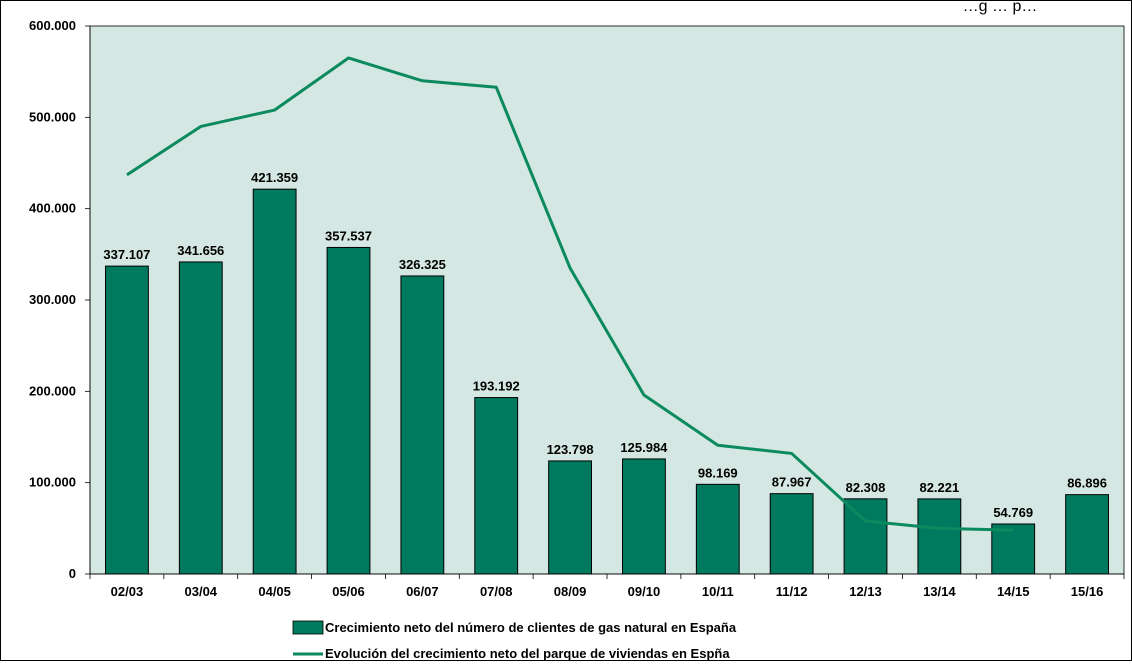 The height and width of the screenshot is (666, 1132). What do you see at coordinates (422, 264) in the screenshot?
I see `bar-value-label: 326.325` at bounding box center [422, 264].